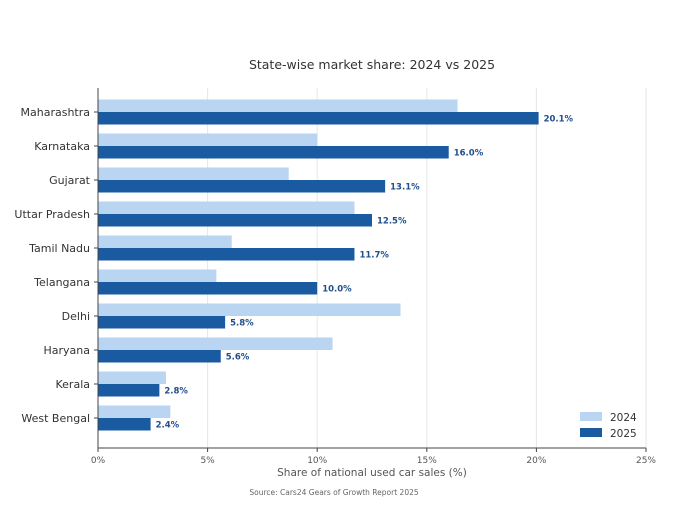 The height and width of the screenshot is (532, 694). I want to click on x-tick-label: 0%, so click(98, 461).